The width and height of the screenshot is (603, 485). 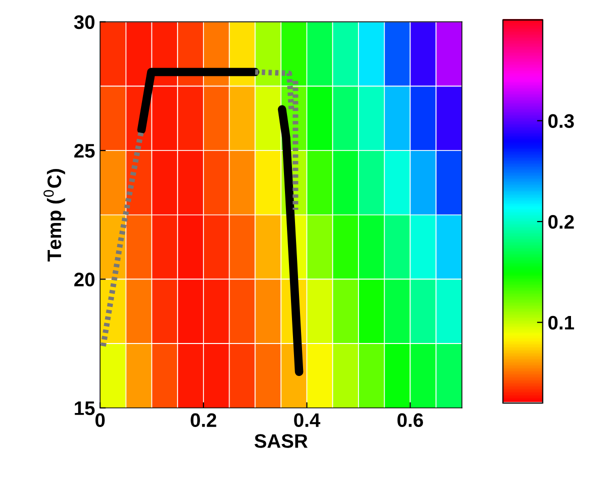 What do you see at coordinates (561, 323) in the screenshot?
I see `color-bar-label: 0.1` at bounding box center [561, 323].